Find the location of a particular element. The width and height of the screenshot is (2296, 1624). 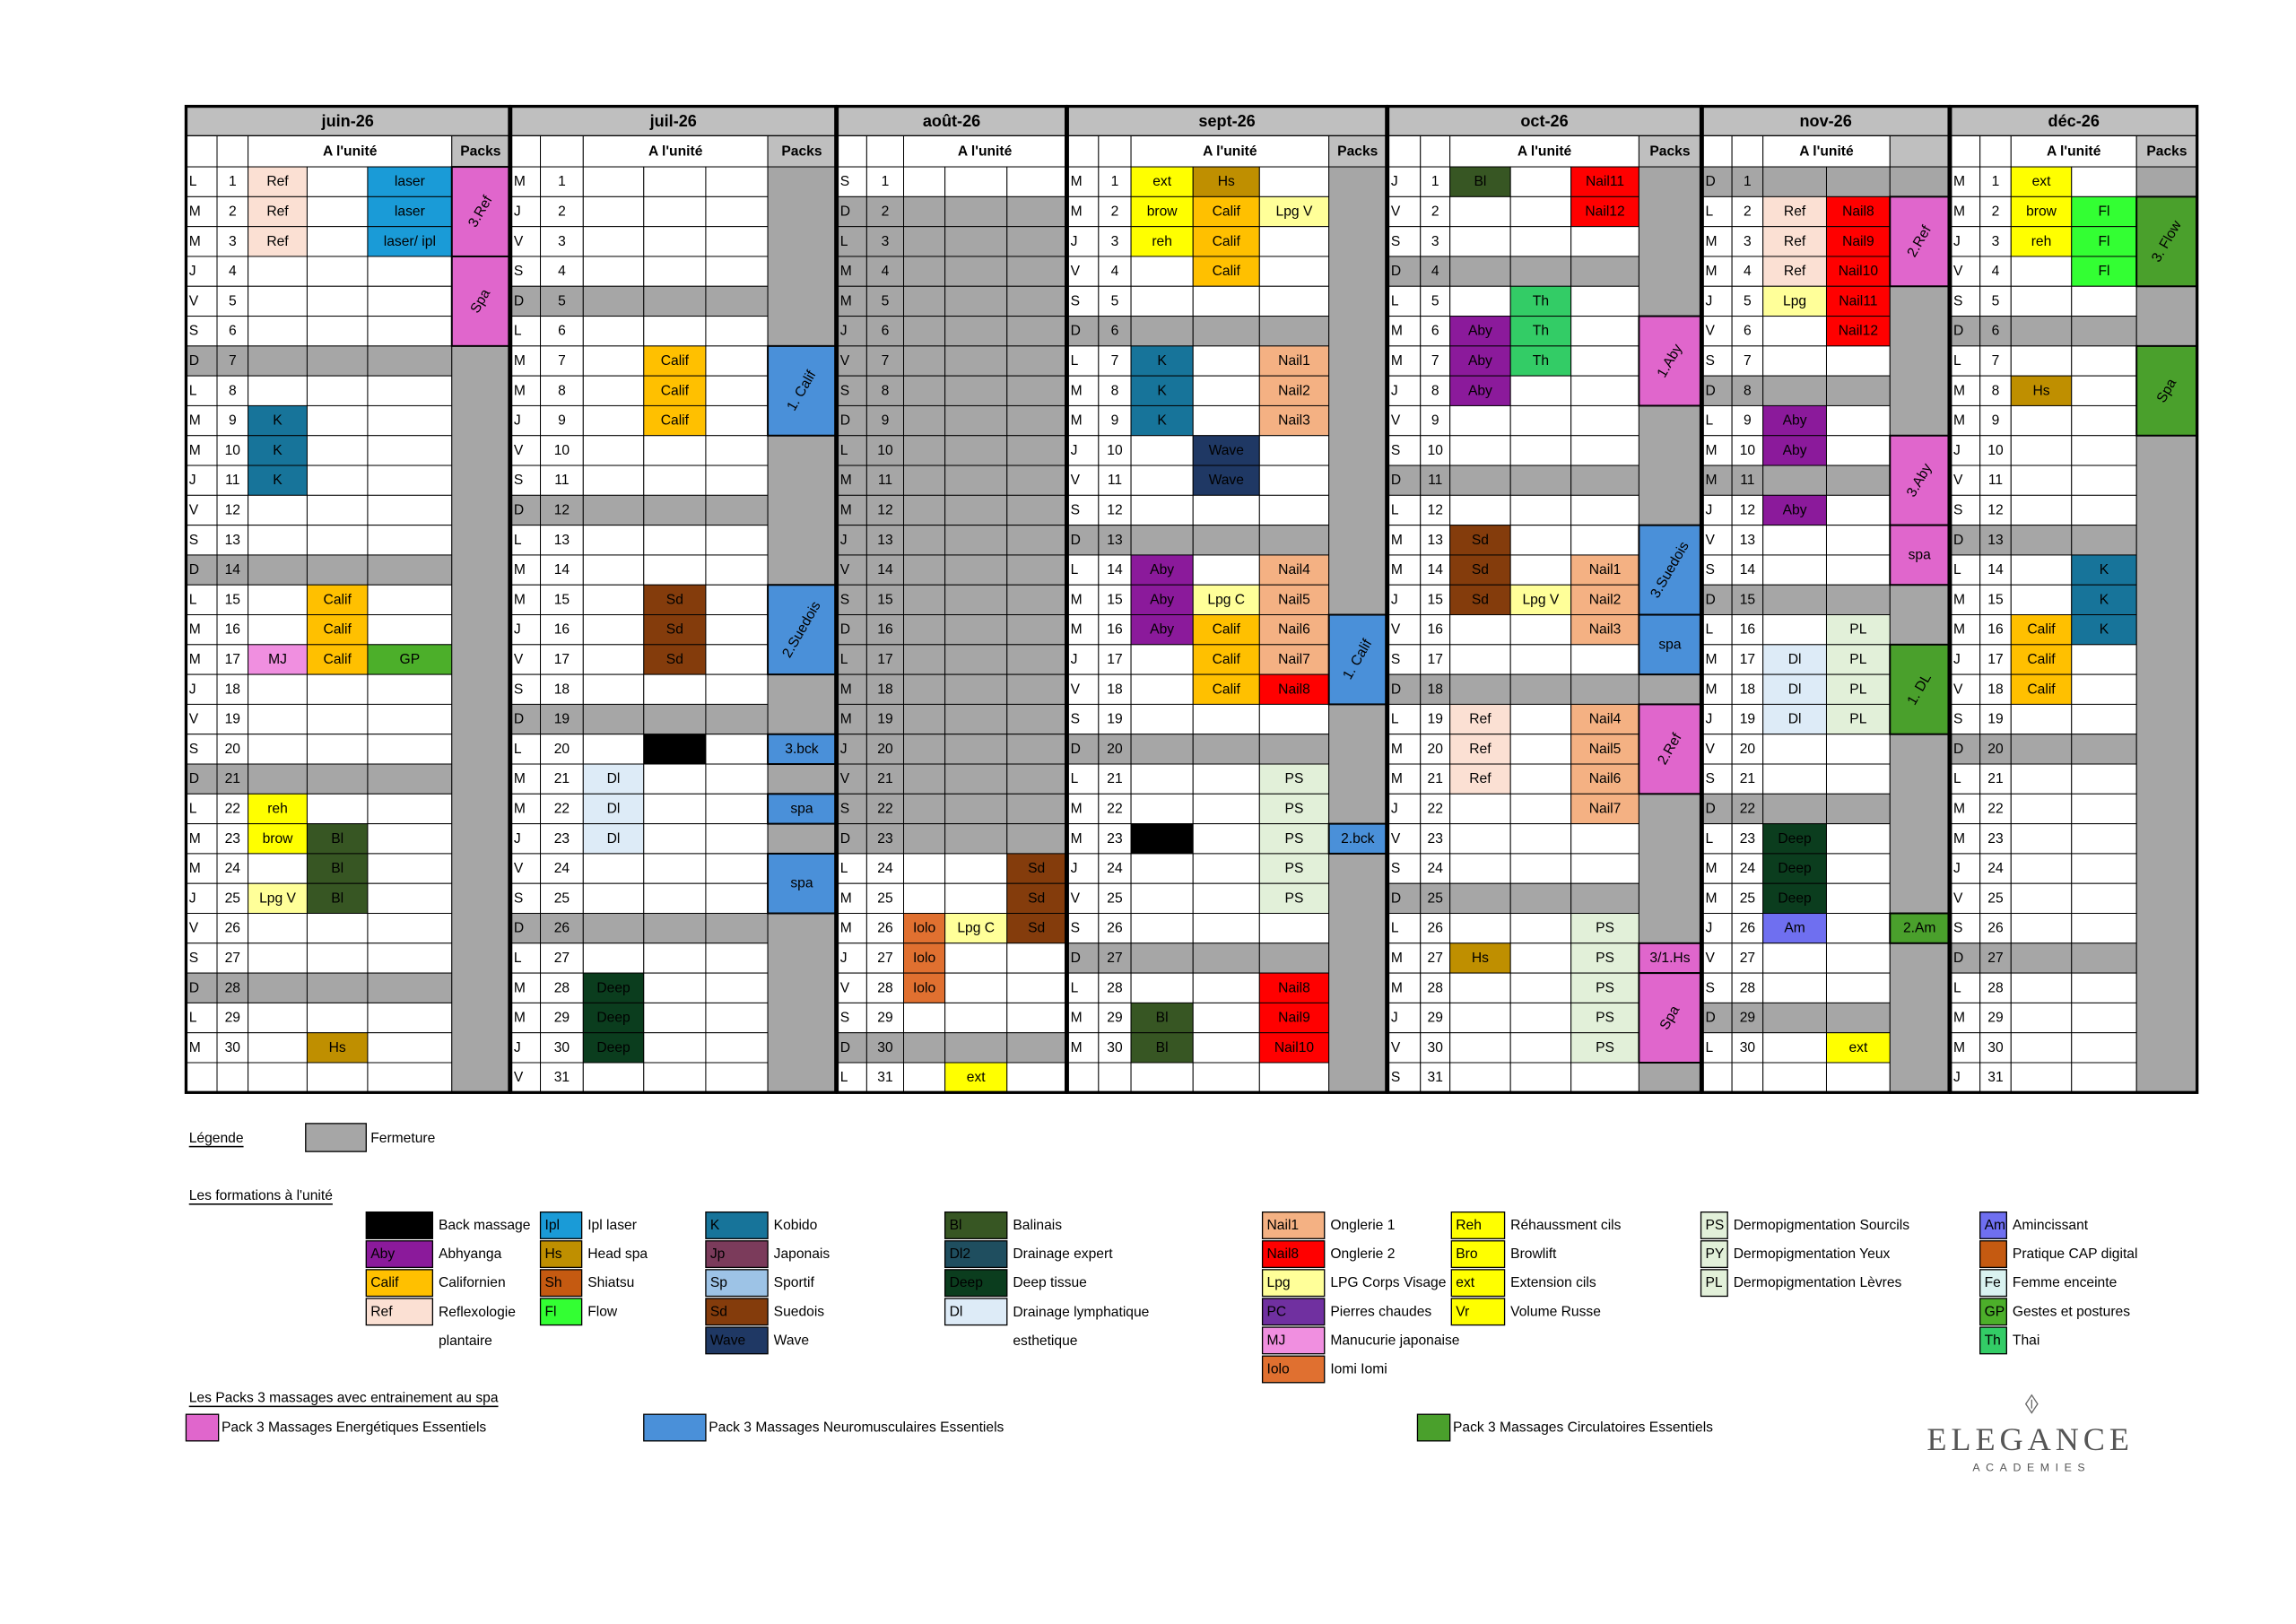

legend-code: Th is located at coordinates (1993, 1340).